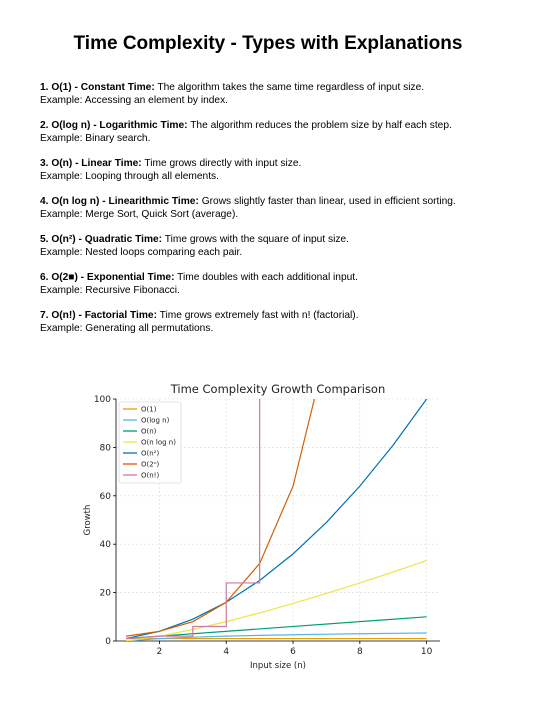 This screenshot has height=704, width=536. Describe the element at coordinates (149, 432) in the screenshot. I see `legend-entry: O(n)` at that location.